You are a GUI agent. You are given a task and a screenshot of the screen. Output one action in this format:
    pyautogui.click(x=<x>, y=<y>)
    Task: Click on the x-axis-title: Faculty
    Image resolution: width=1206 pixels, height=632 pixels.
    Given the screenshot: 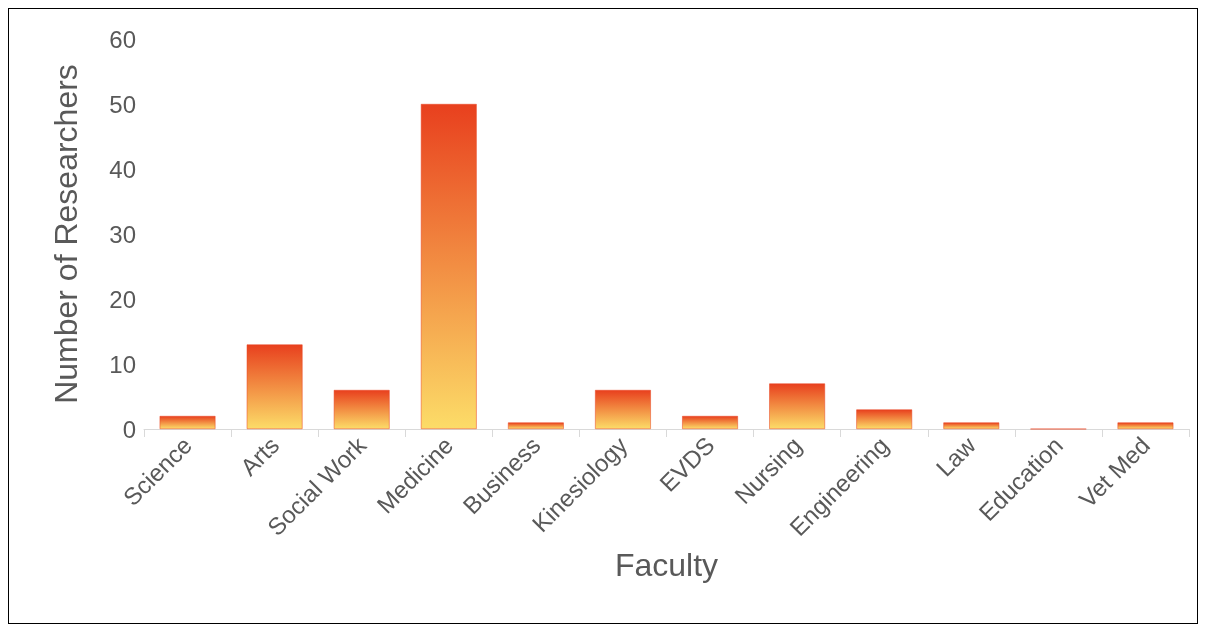 What is the action you would take?
    pyautogui.click(x=666, y=565)
    